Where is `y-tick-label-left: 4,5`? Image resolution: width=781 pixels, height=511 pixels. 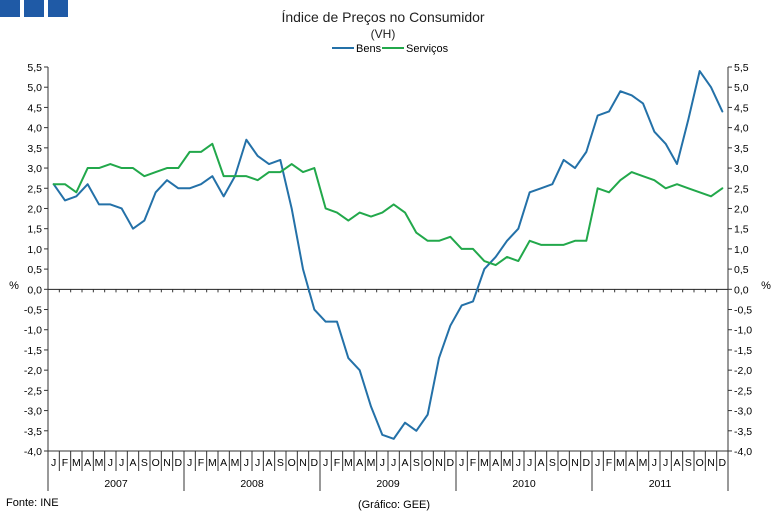 y-tick-label-left: 4,5 is located at coordinates (34, 108).